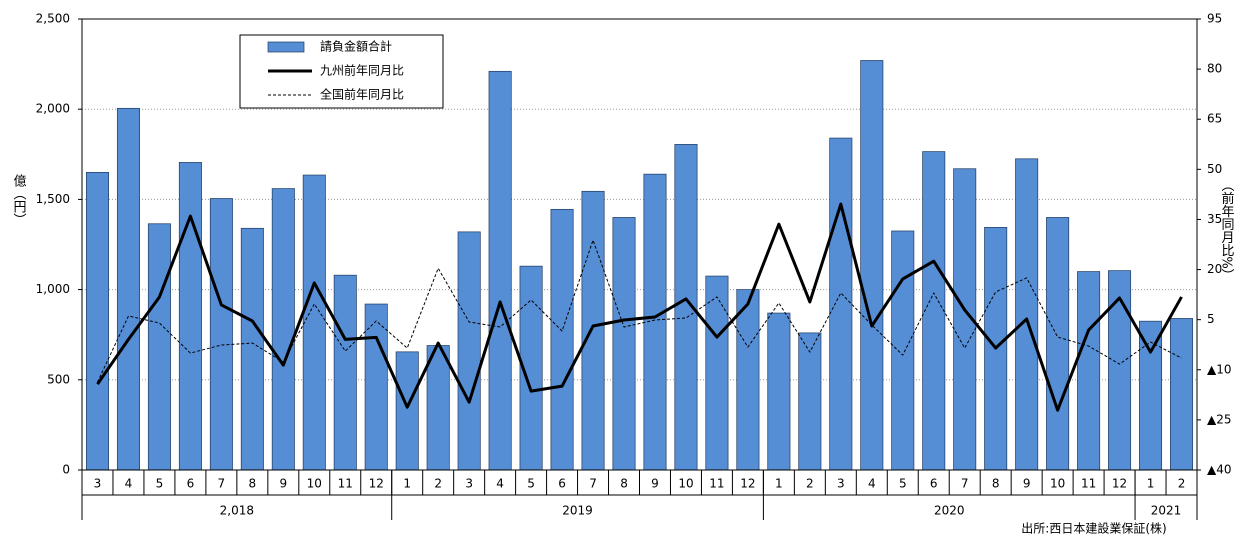  Describe the element at coordinates (1219, 369) in the screenshot. I see `y2-tick-label: ▲10` at that location.